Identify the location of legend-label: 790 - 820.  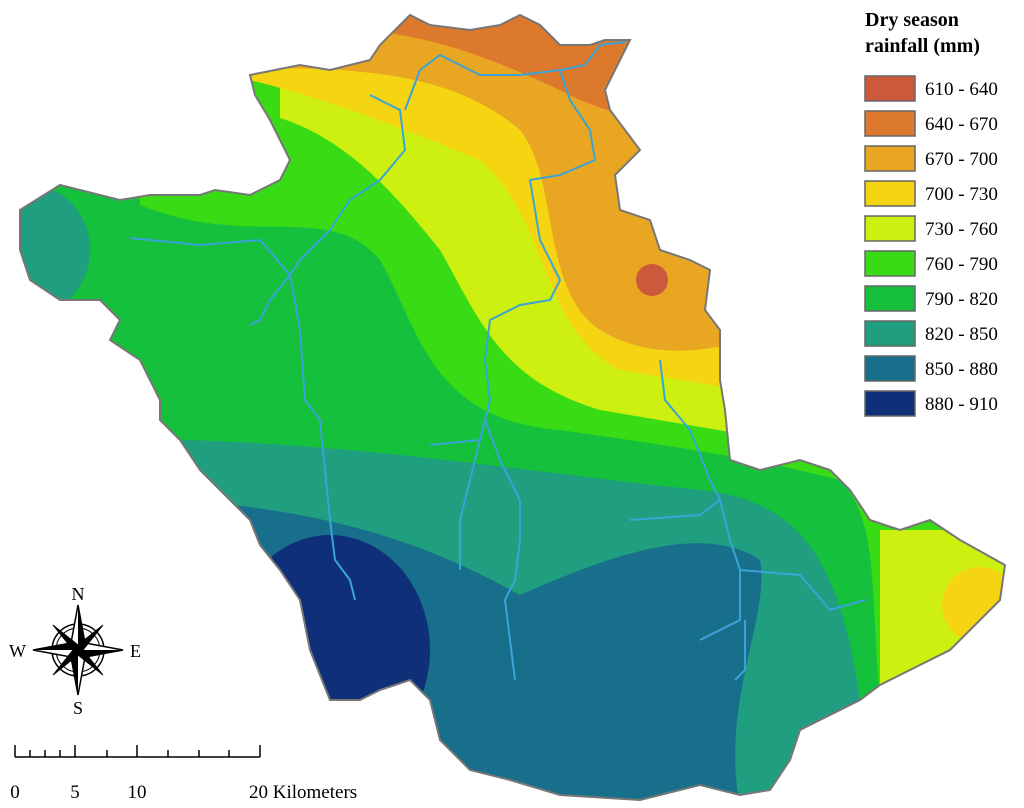
(961, 299).